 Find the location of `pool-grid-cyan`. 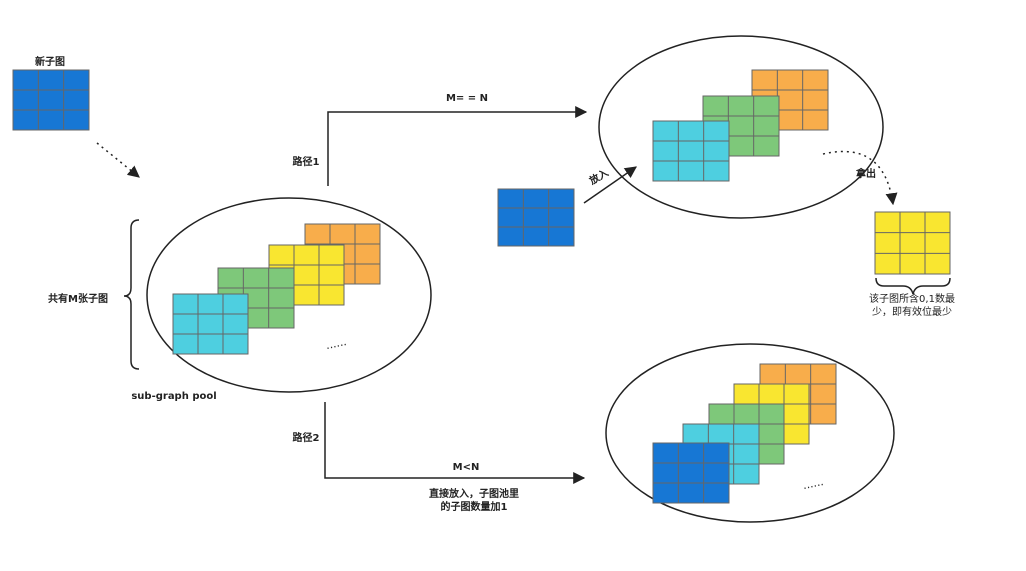

pool-grid-cyan is located at coordinates (210, 324).